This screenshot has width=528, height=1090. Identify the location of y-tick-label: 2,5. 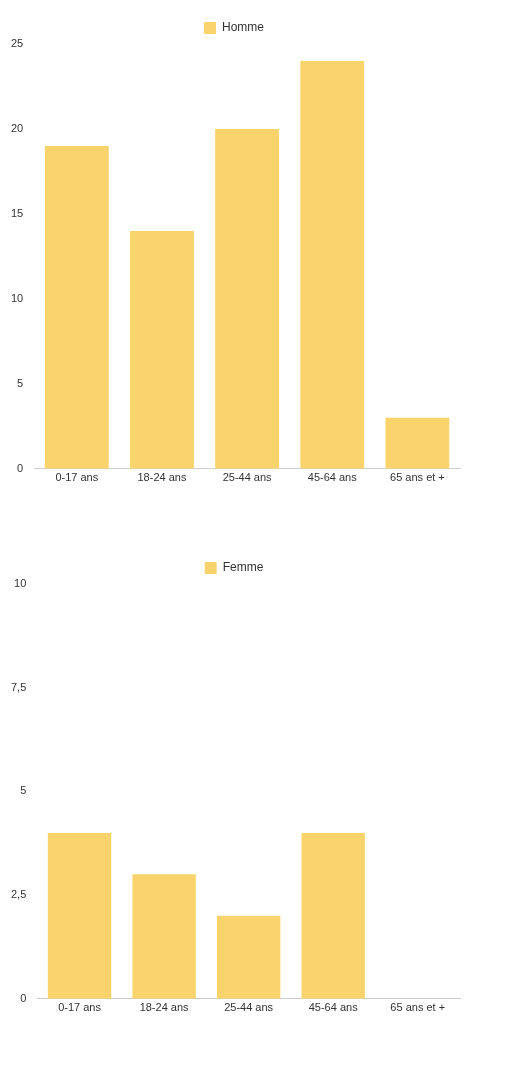
(18, 894).